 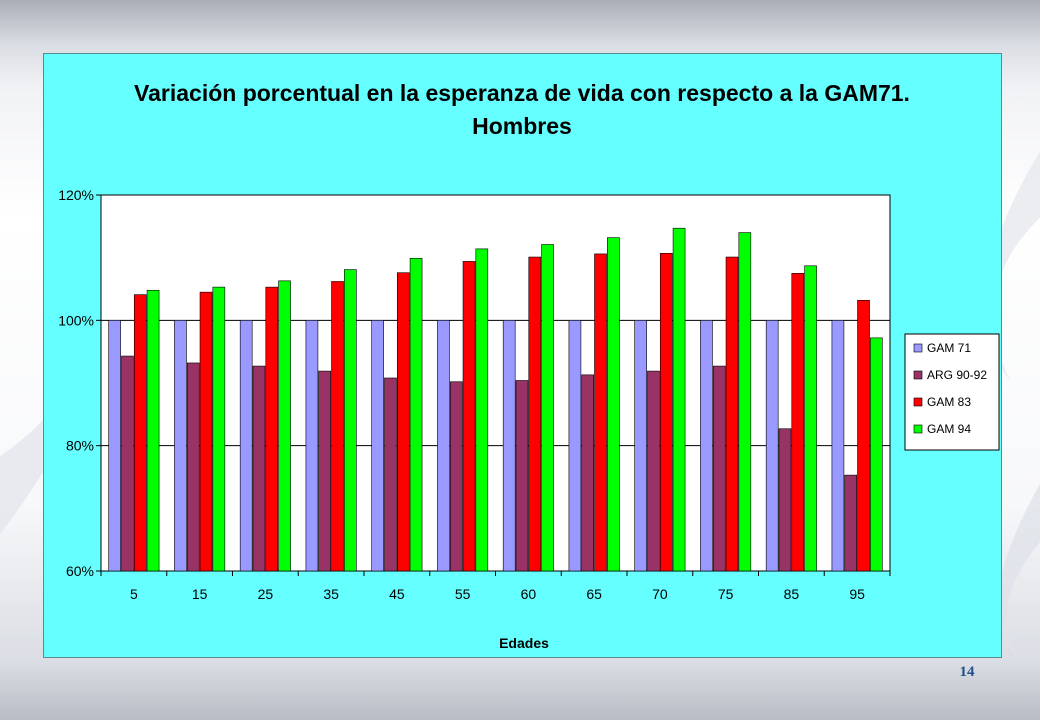 I want to click on legend-label: GAM 94, so click(x=949, y=429).